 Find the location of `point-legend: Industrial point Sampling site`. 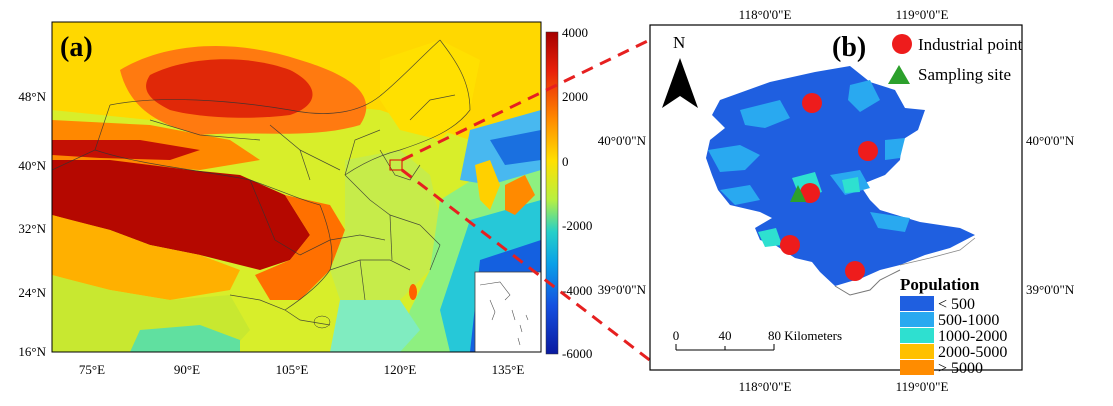

point-legend: Industrial point Sampling site is located at coordinates (955, 59).